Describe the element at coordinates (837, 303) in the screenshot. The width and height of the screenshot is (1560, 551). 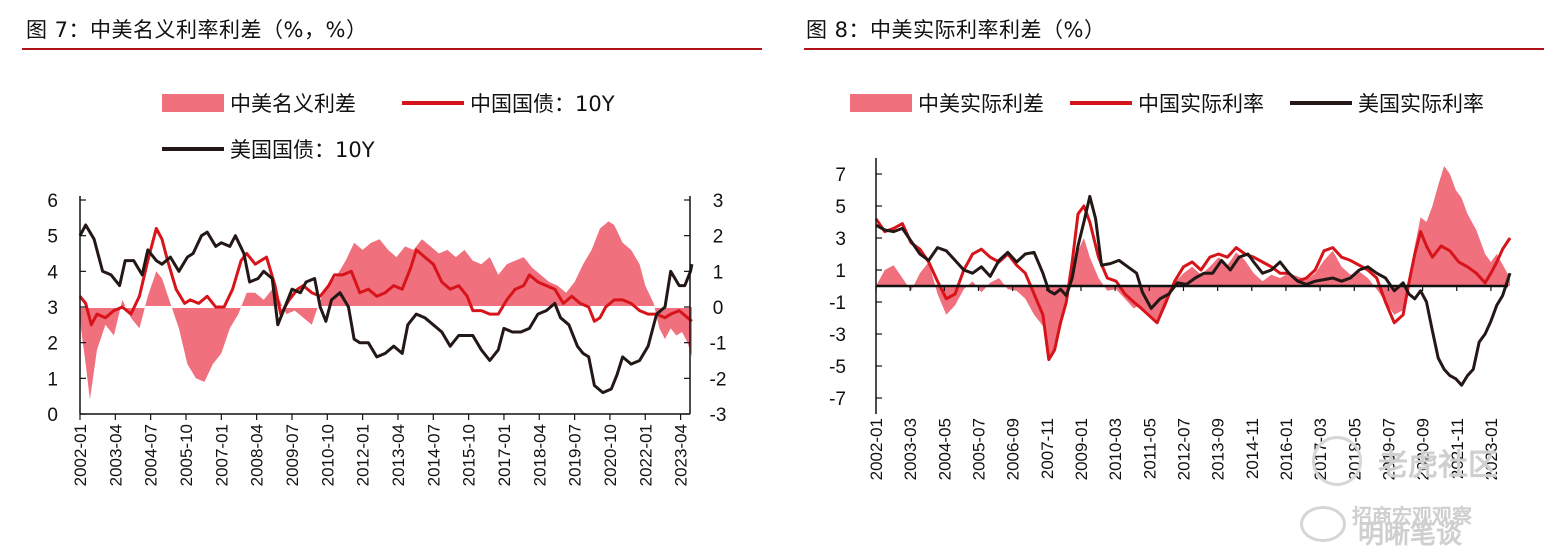
I see `fig8-y-tick-label: -1` at that location.